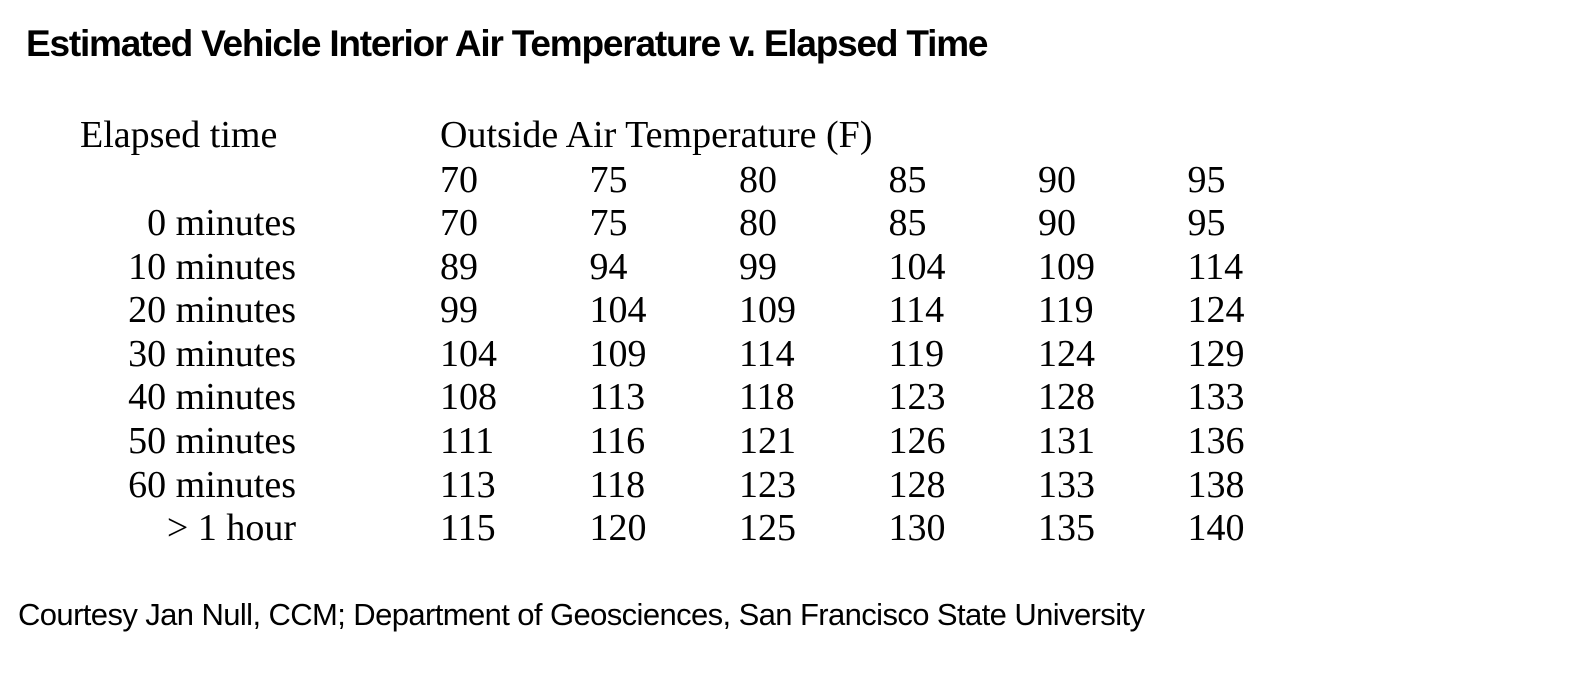  What do you see at coordinates (212, 397) in the screenshot?
I see `row-label: 40 minutes` at bounding box center [212, 397].